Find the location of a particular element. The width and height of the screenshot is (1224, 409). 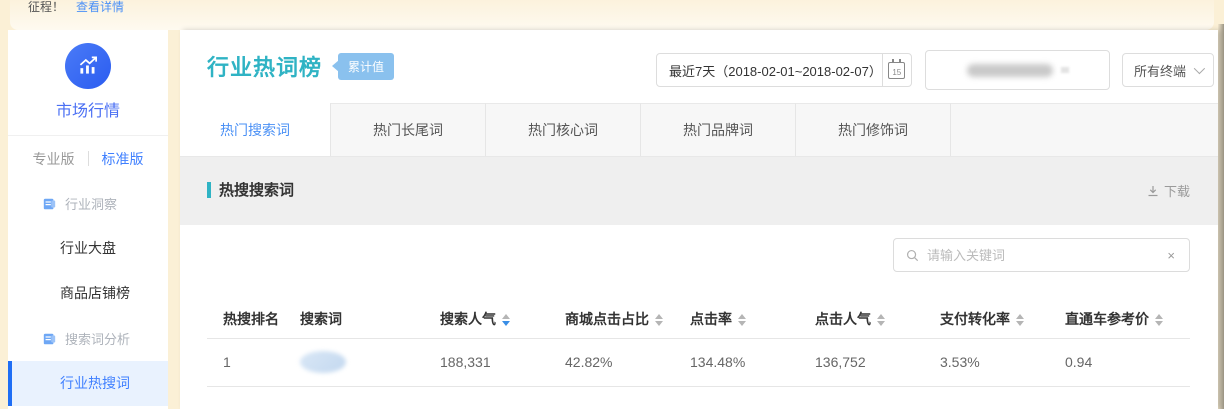

col-header-rank: 热搜排名 is located at coordinates (253, 319).